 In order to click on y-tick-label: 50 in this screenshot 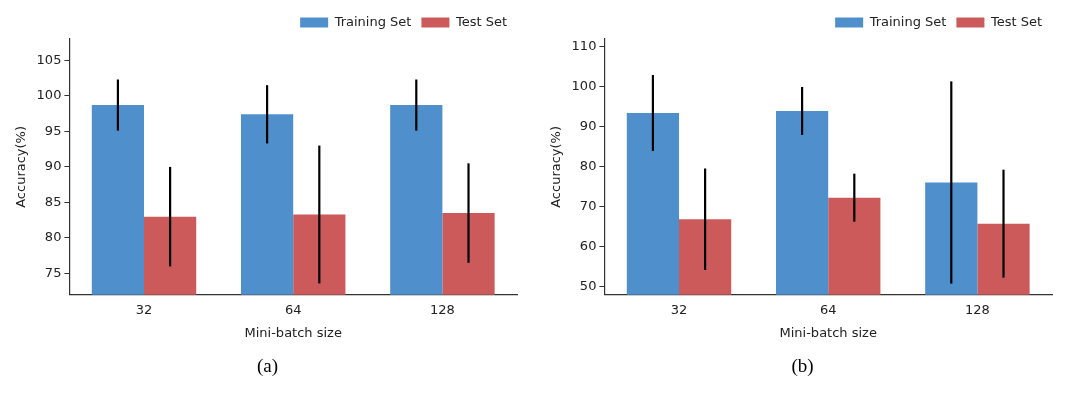, I will do `click(588, 286)`.